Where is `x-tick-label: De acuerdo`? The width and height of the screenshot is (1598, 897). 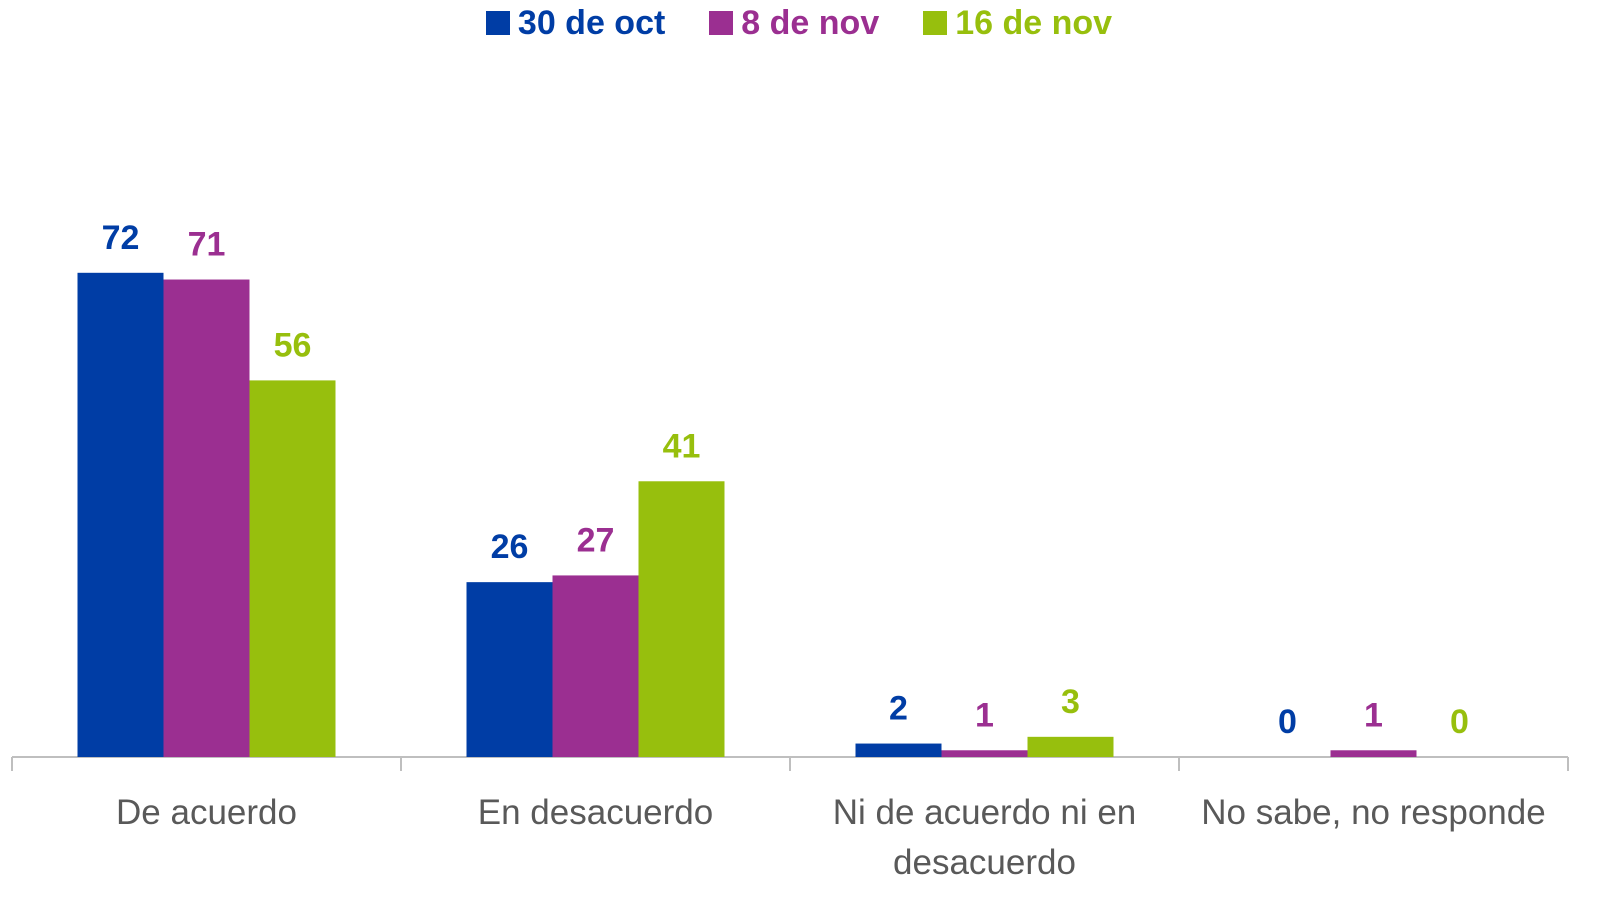 x-tick-label: De acuerdo is located at coordinates (206, 812).